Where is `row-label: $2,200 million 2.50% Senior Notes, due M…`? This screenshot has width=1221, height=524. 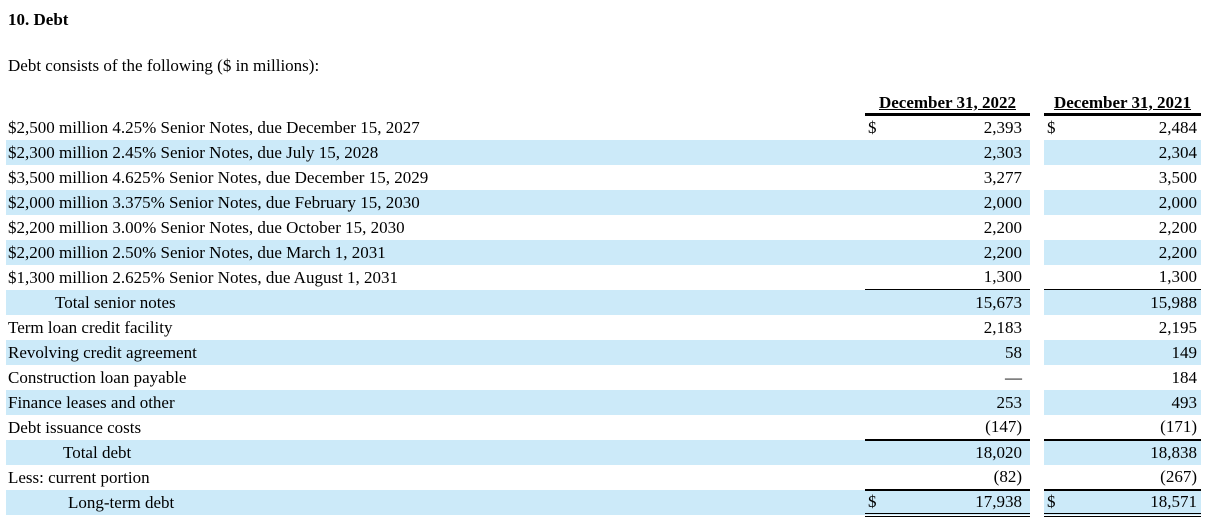
row-label: $2,200 million 2.50% Senior Notes, due M… is located at coordinates (435, 252).